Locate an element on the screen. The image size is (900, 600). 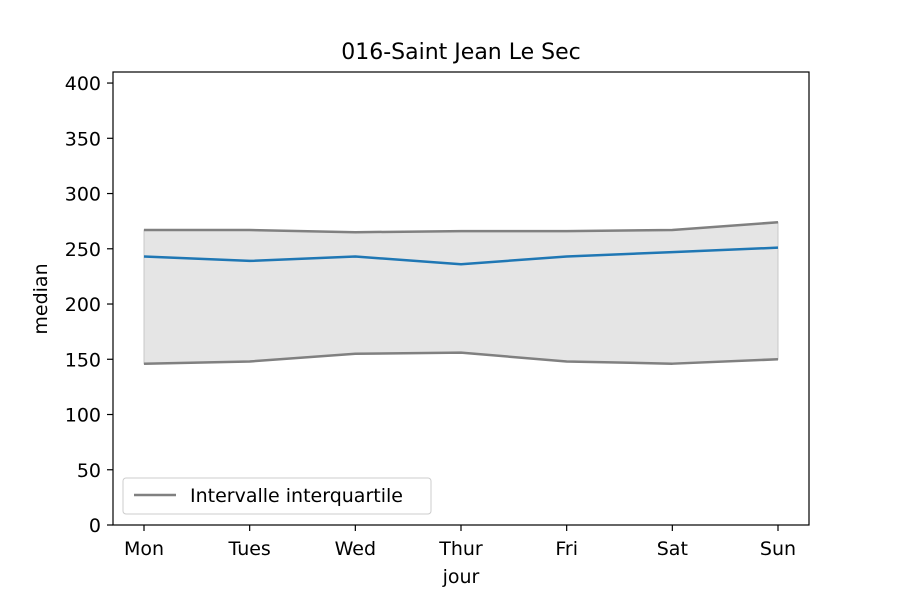
x-tick-label: Mon is located at coordinates (144, 549).